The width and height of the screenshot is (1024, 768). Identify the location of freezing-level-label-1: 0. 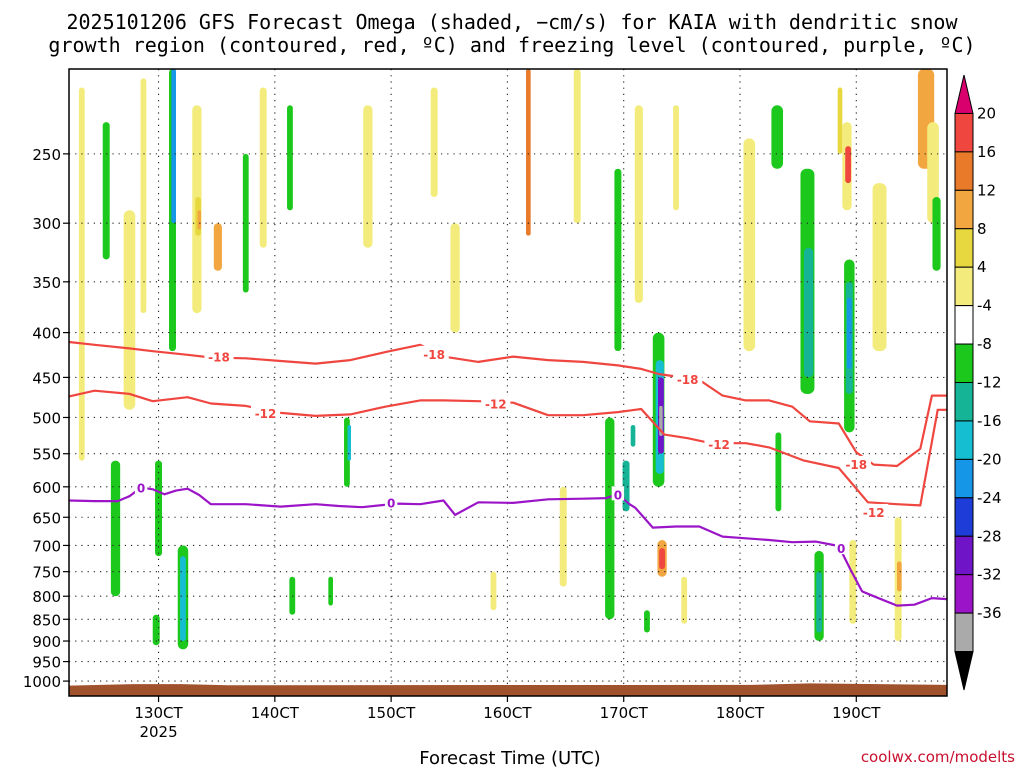
(391, 503).